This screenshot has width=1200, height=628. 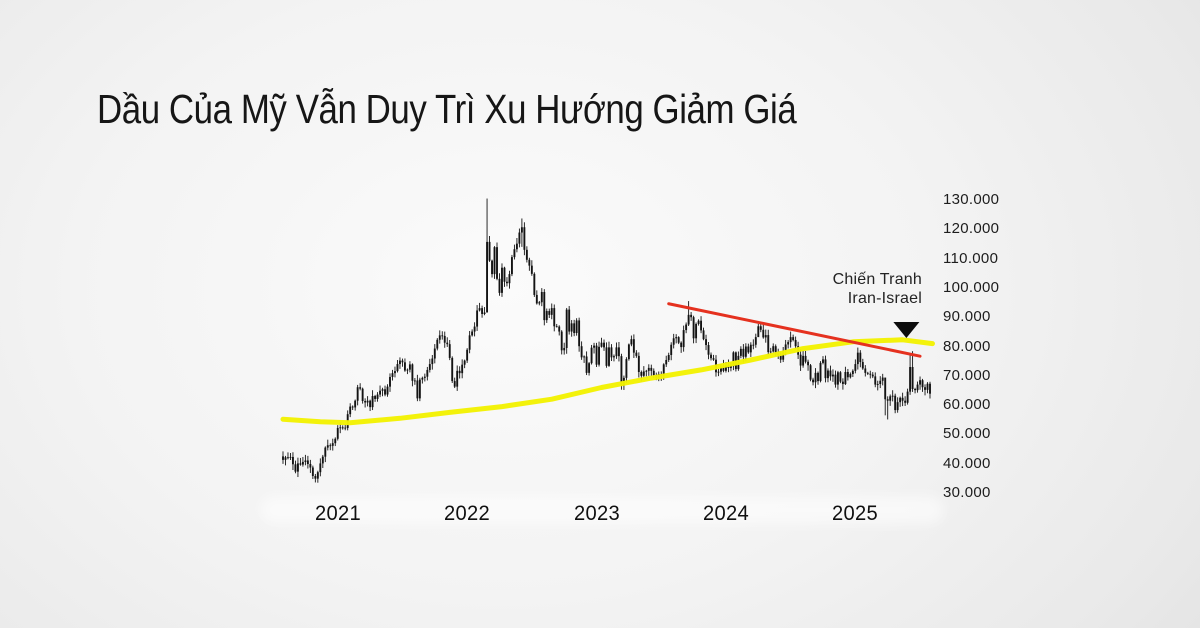 I want to click on page-title: Dầu Của Mỹ Vẫn Duy Trì Xu Hướng Giảm Giá, so click(x=447, y=109).